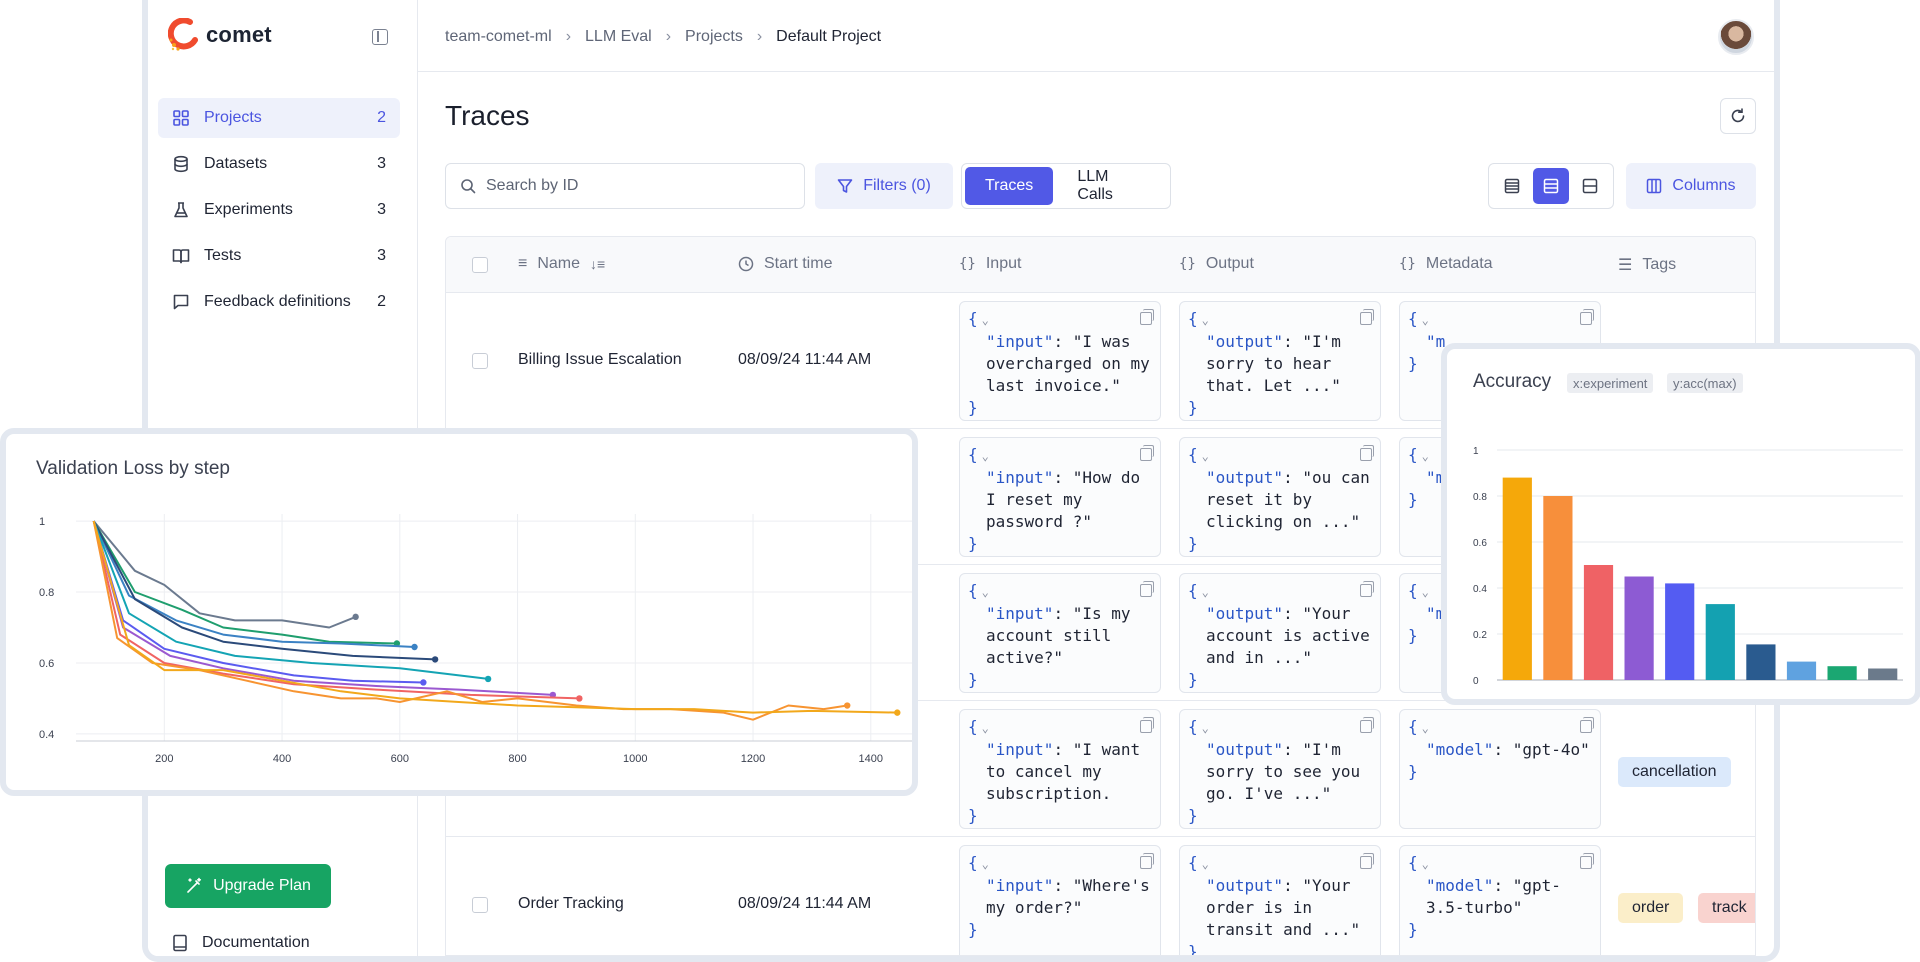 The image size is (1920, 962). Describe the element at coordinates (498, 36) in the screenshot. I see `breadcrumb-item: team-comet-ml` at that location.